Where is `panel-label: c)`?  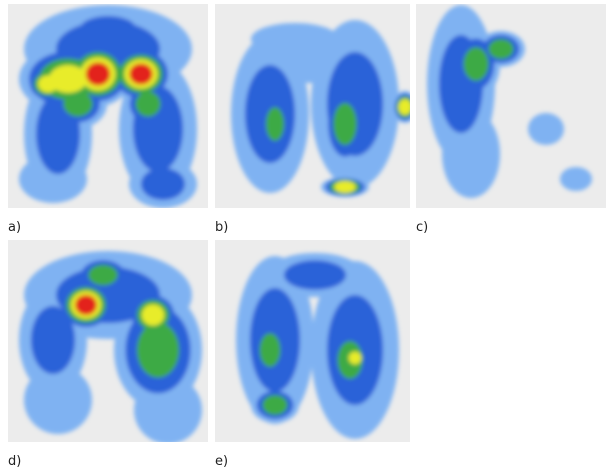 panel-label: c) is located at coordinates (422, 227).